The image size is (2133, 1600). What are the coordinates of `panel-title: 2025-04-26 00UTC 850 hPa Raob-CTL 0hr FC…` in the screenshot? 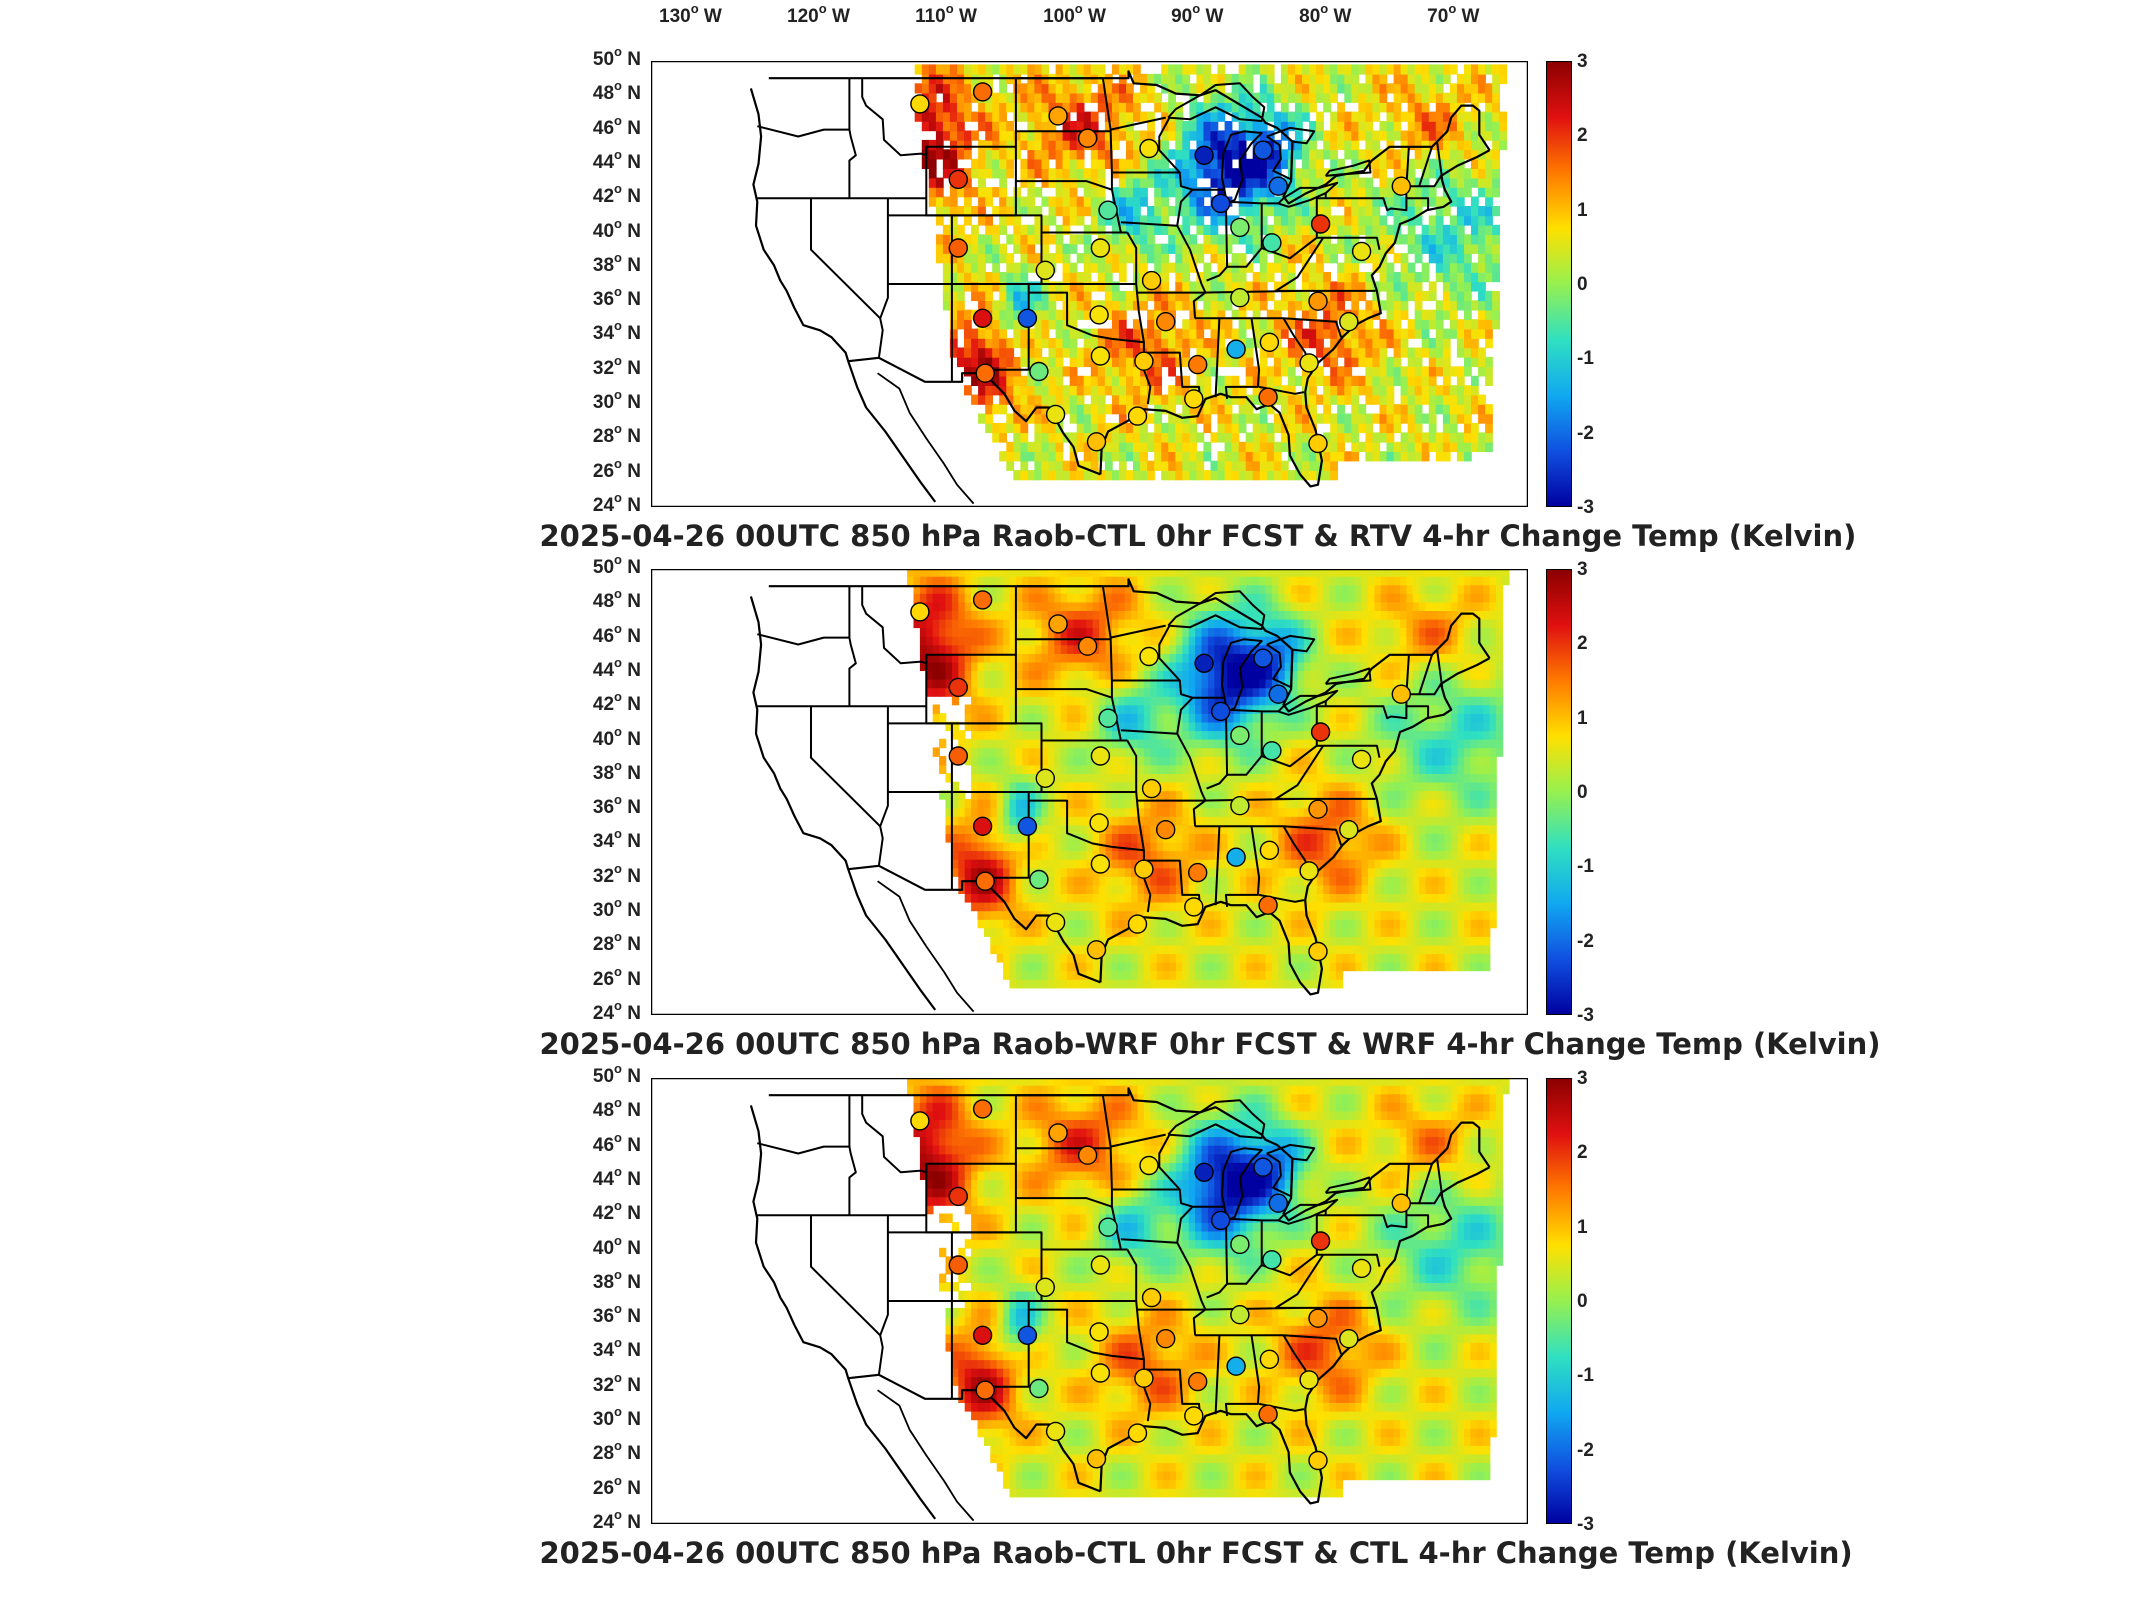 It's located at (1198, 536).